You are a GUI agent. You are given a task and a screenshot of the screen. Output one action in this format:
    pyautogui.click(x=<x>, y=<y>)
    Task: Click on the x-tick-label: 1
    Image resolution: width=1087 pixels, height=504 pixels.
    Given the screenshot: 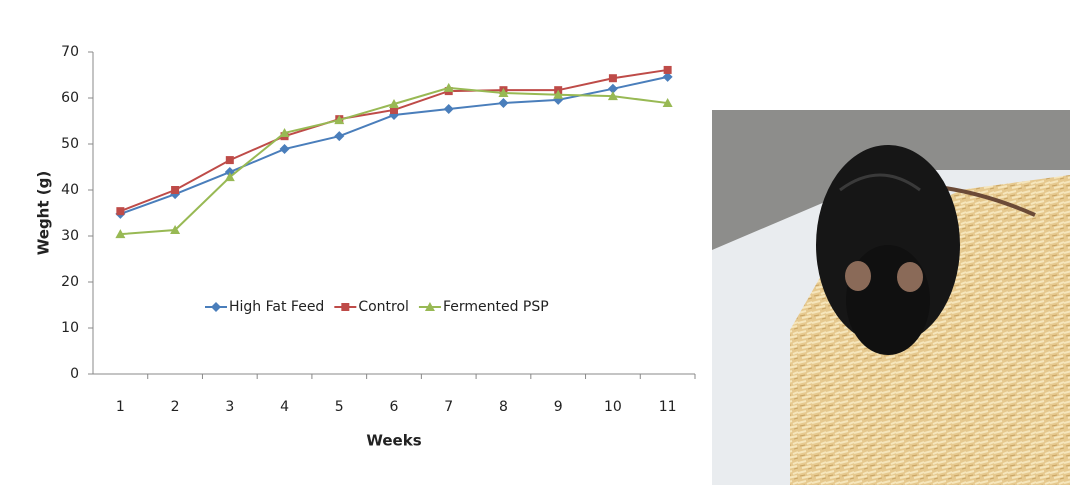 What is the action you would take?
    pyautogui.click(x=120, y=407)
    